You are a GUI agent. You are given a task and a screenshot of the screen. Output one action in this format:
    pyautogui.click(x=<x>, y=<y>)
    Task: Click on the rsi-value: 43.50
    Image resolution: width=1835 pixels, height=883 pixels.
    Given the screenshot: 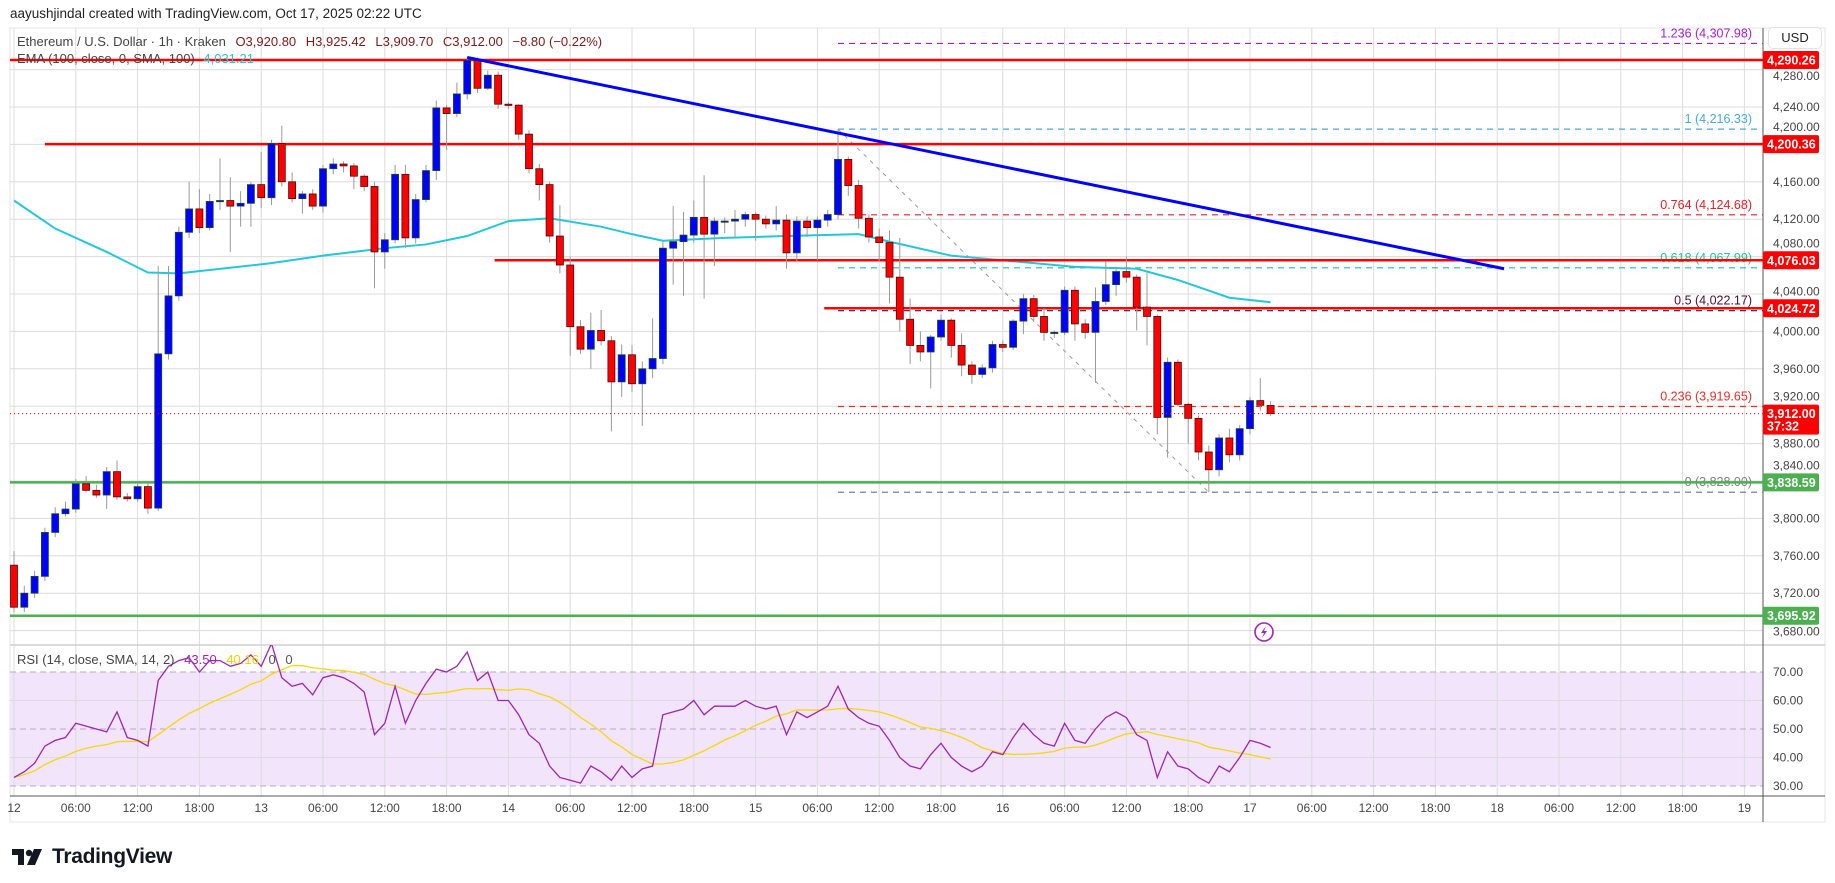 What is the action you would take?
    pyautogui.click(x=200, y=659)
    